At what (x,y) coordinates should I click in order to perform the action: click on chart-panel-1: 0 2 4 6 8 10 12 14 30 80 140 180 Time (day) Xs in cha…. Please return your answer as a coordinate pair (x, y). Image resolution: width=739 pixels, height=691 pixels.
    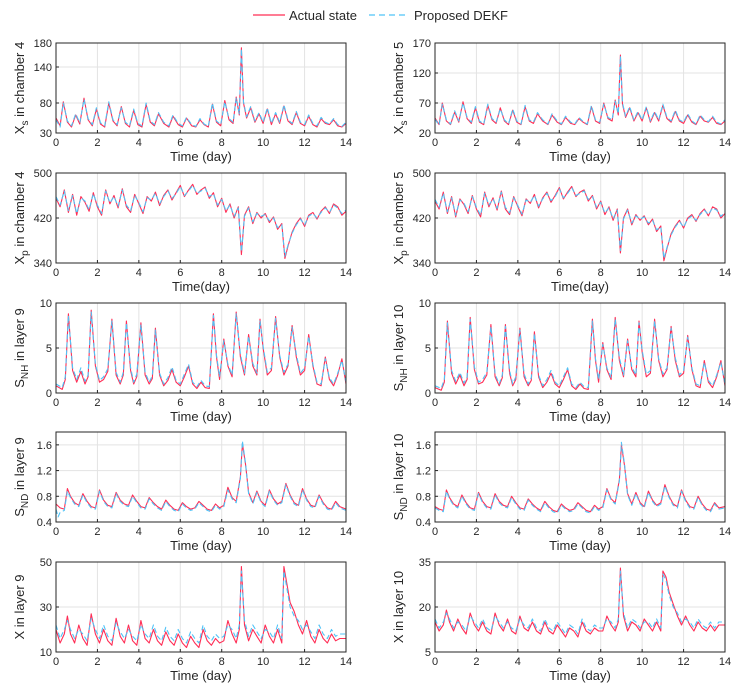
    Looking at the image, I should click on (182, 101).